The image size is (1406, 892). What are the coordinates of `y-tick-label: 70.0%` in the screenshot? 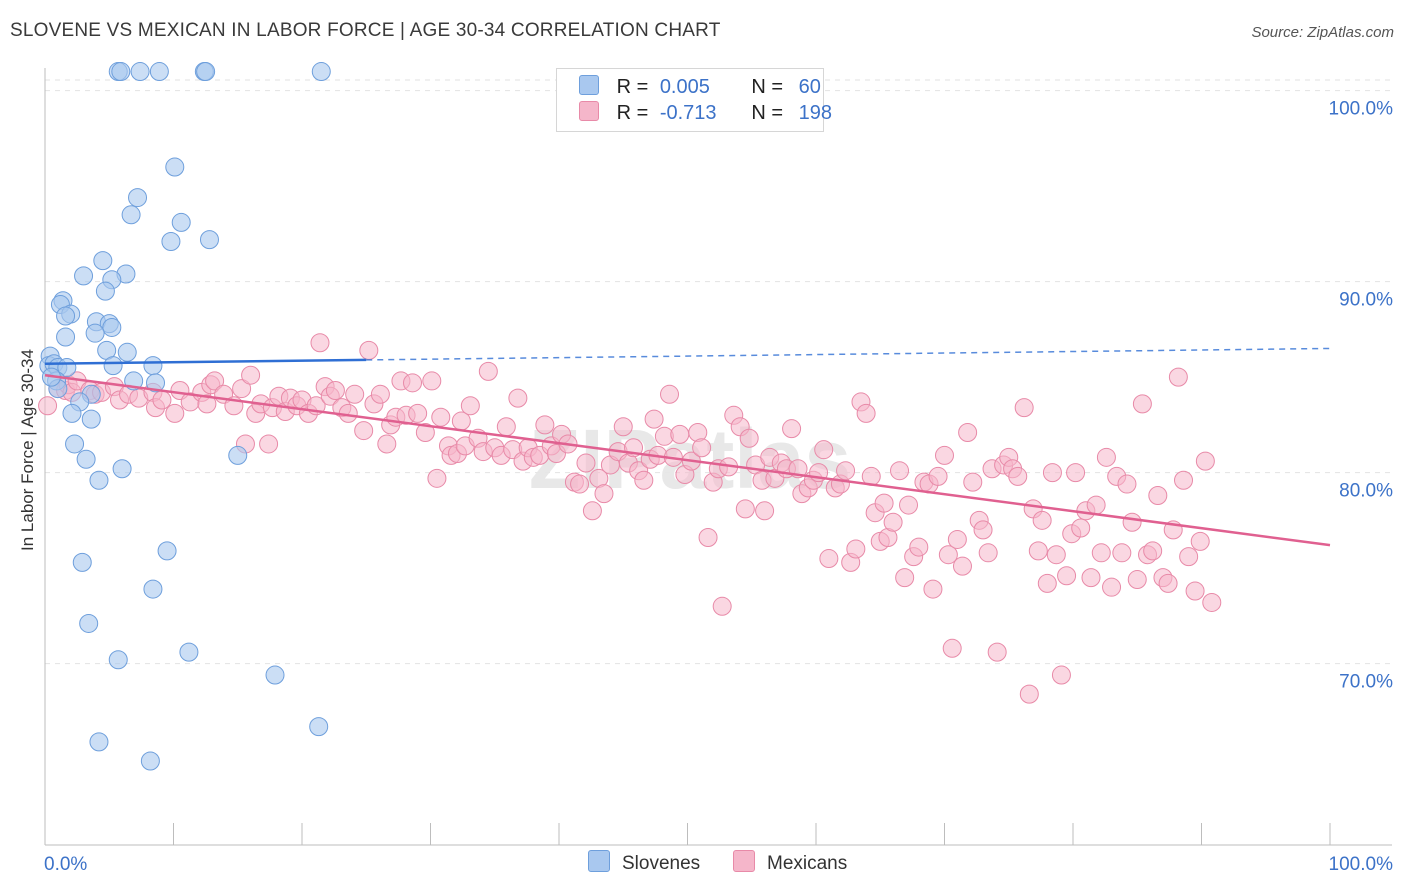 It's located at (1366, 682).